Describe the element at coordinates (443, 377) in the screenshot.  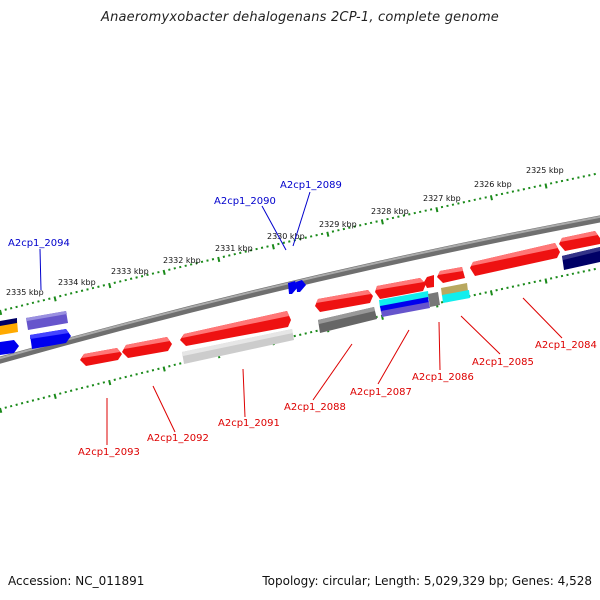
I see `gene-label-2086: A2cp1_2086` at that location.